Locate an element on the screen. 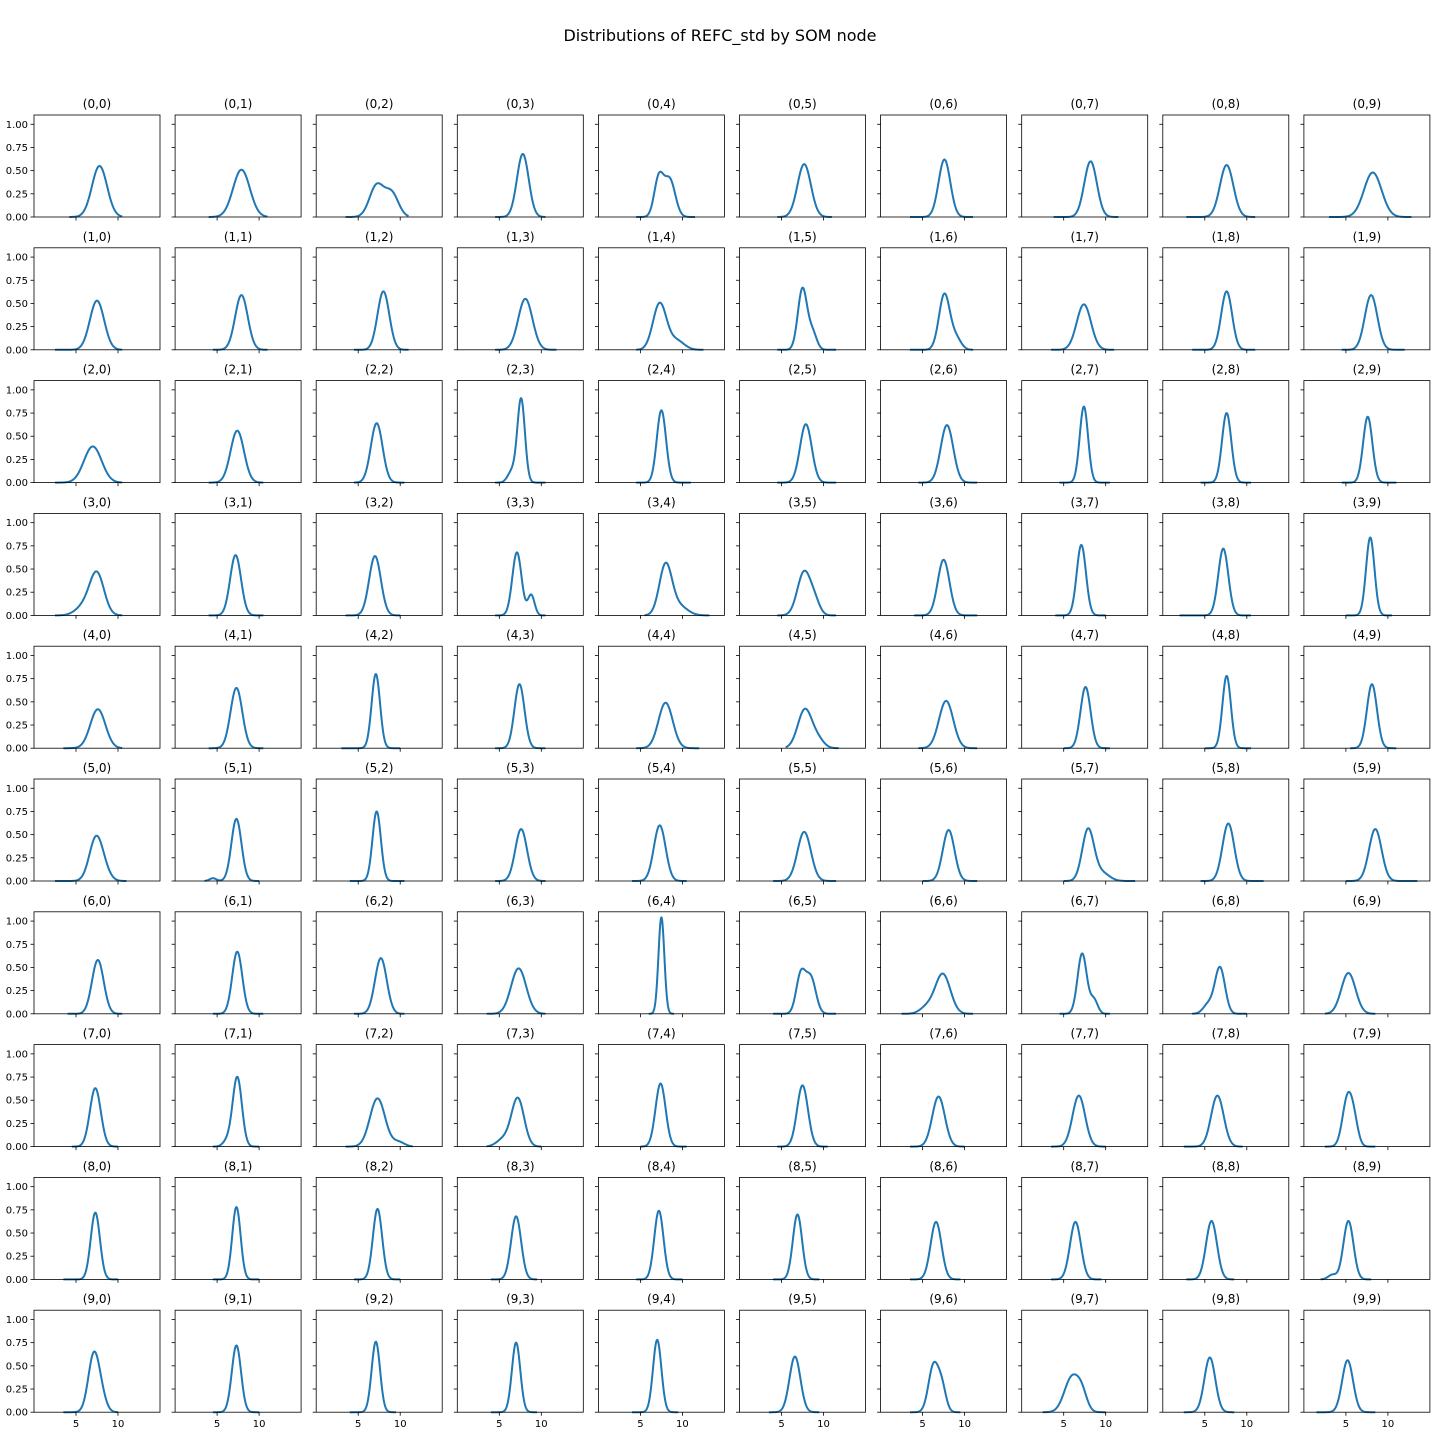  subplot-title: (6,4) is located at coordinates (661, 901).